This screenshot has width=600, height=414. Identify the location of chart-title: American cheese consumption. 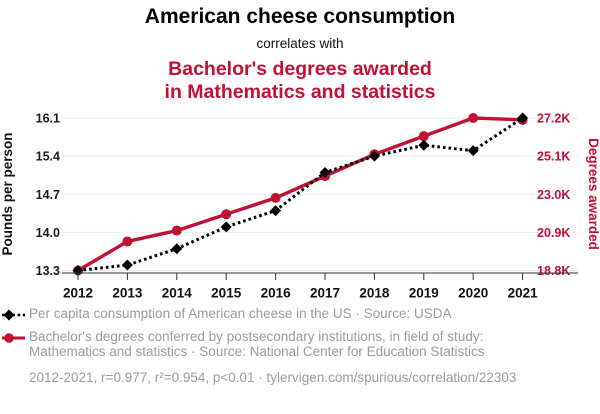
(300, 16).